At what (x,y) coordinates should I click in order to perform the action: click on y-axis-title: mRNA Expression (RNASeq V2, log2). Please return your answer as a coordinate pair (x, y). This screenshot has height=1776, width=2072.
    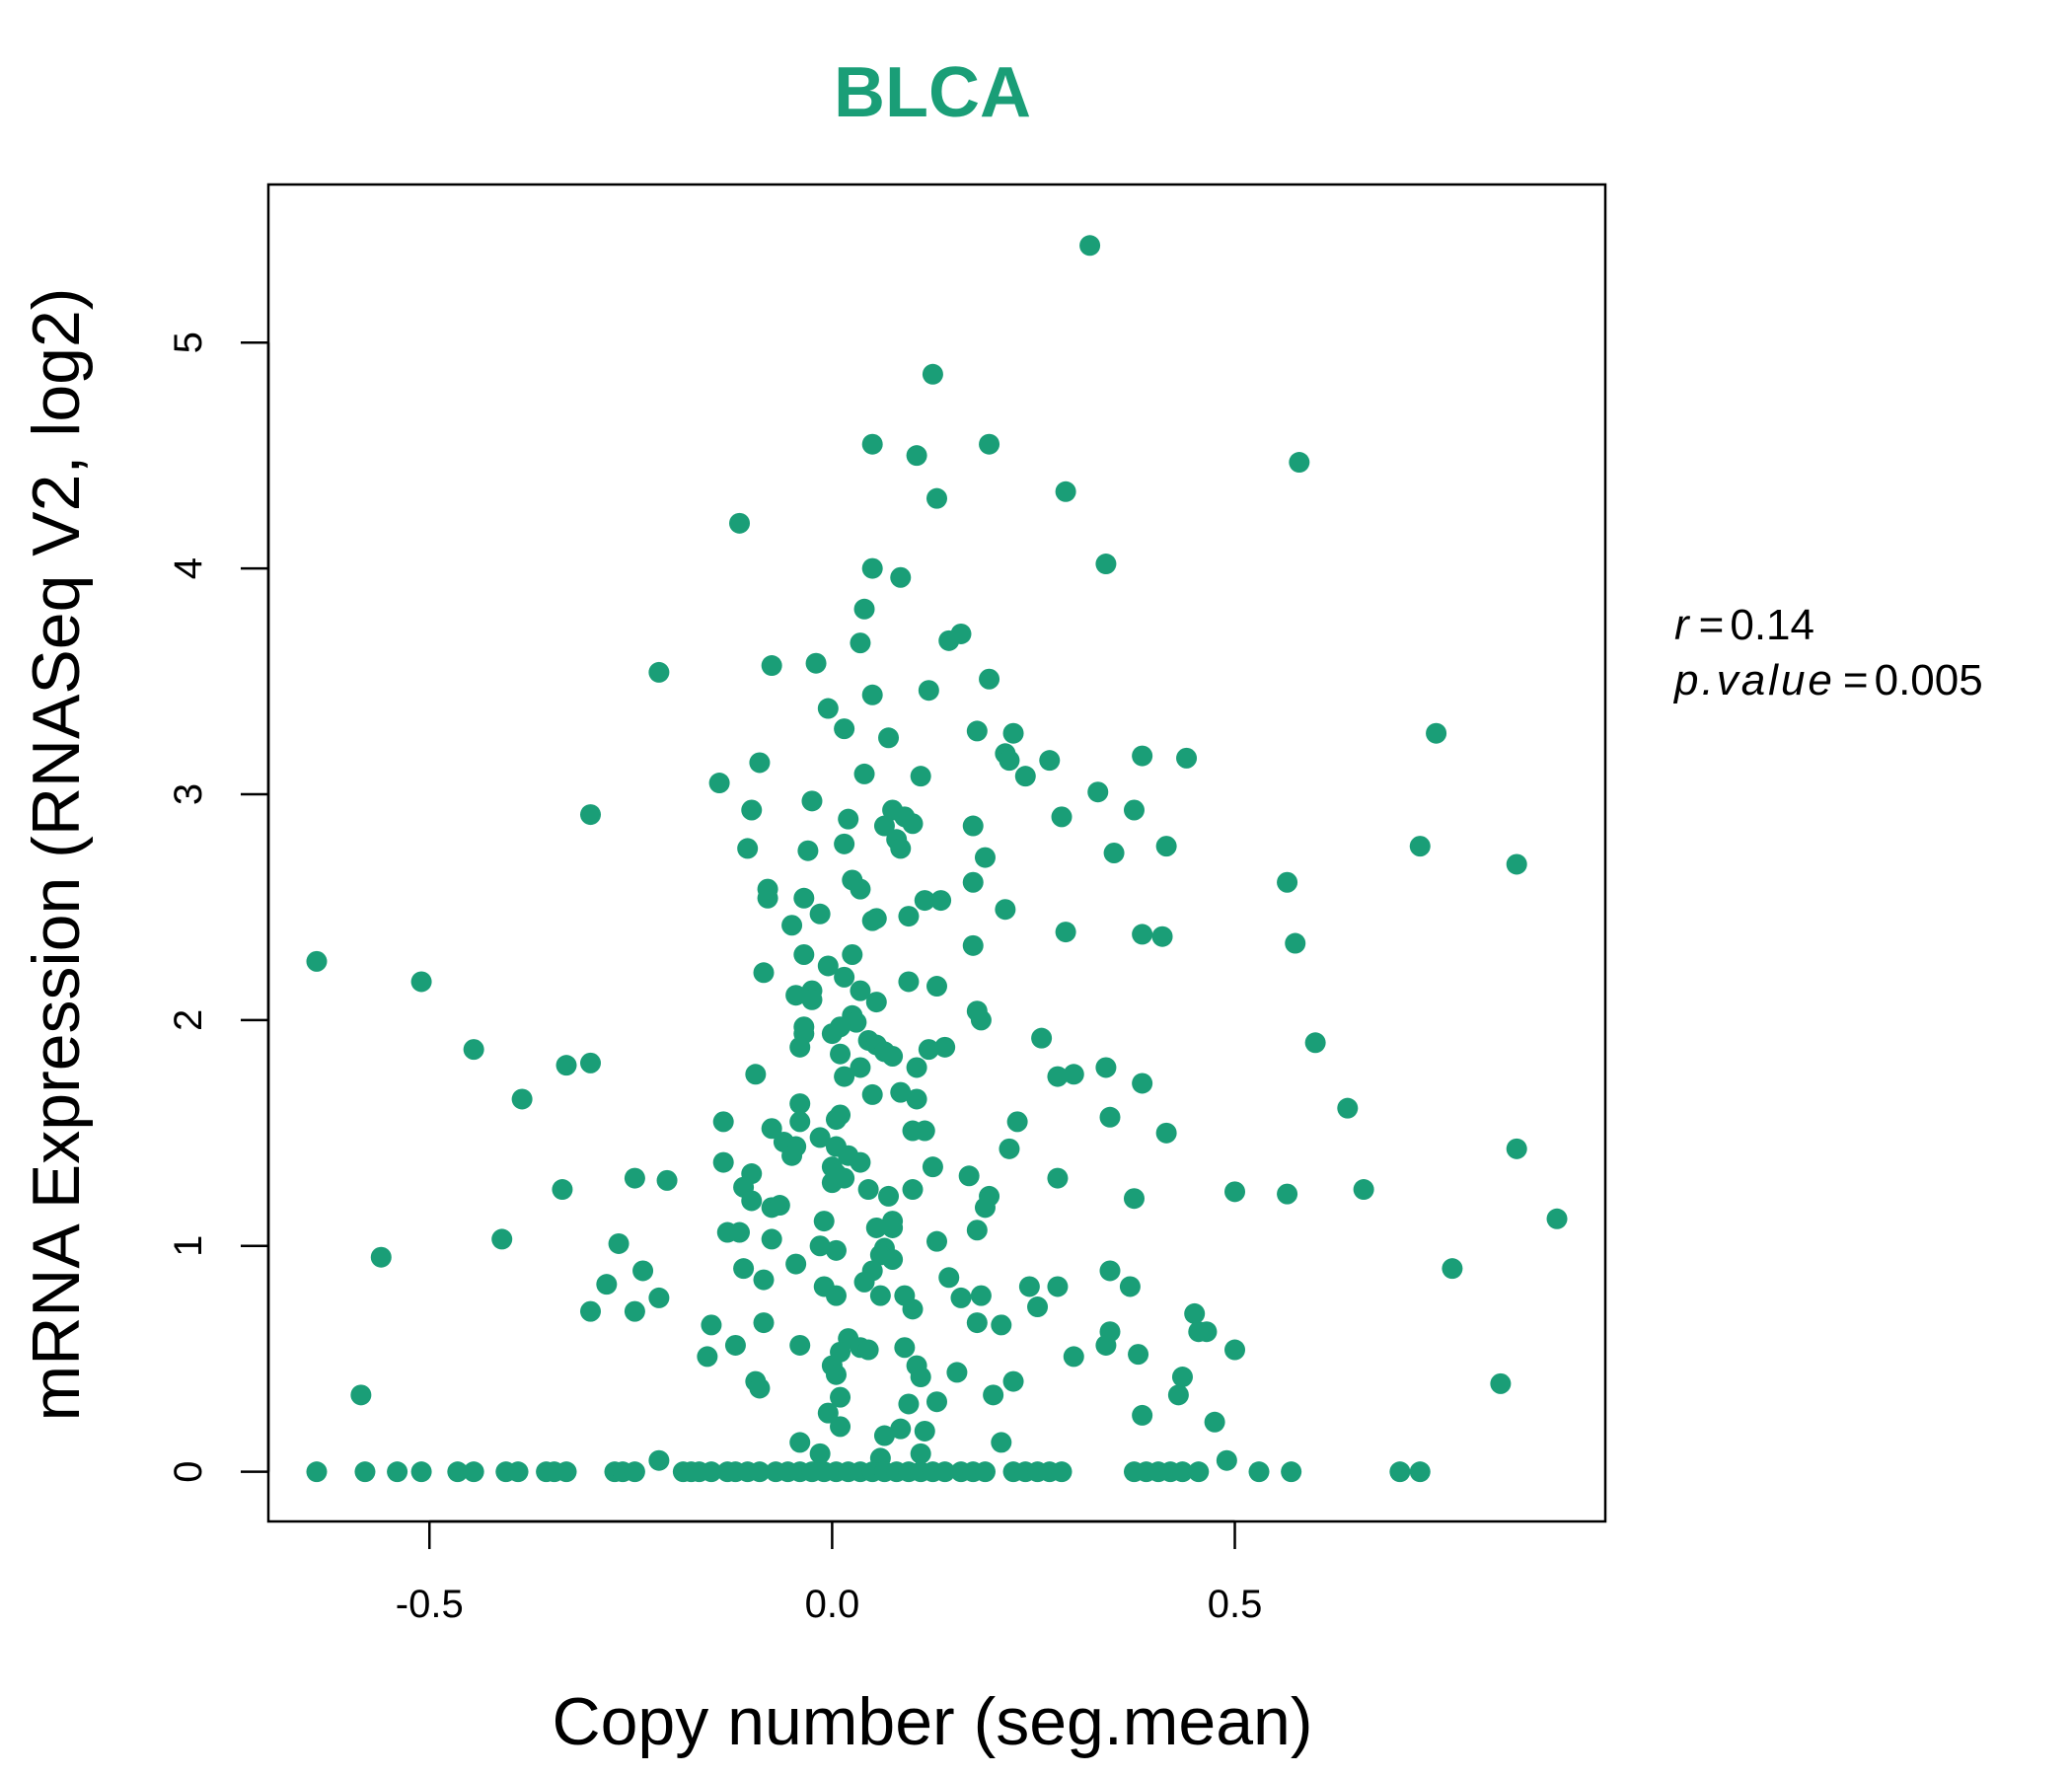
    Looking at the image, I should click on (57, 855).